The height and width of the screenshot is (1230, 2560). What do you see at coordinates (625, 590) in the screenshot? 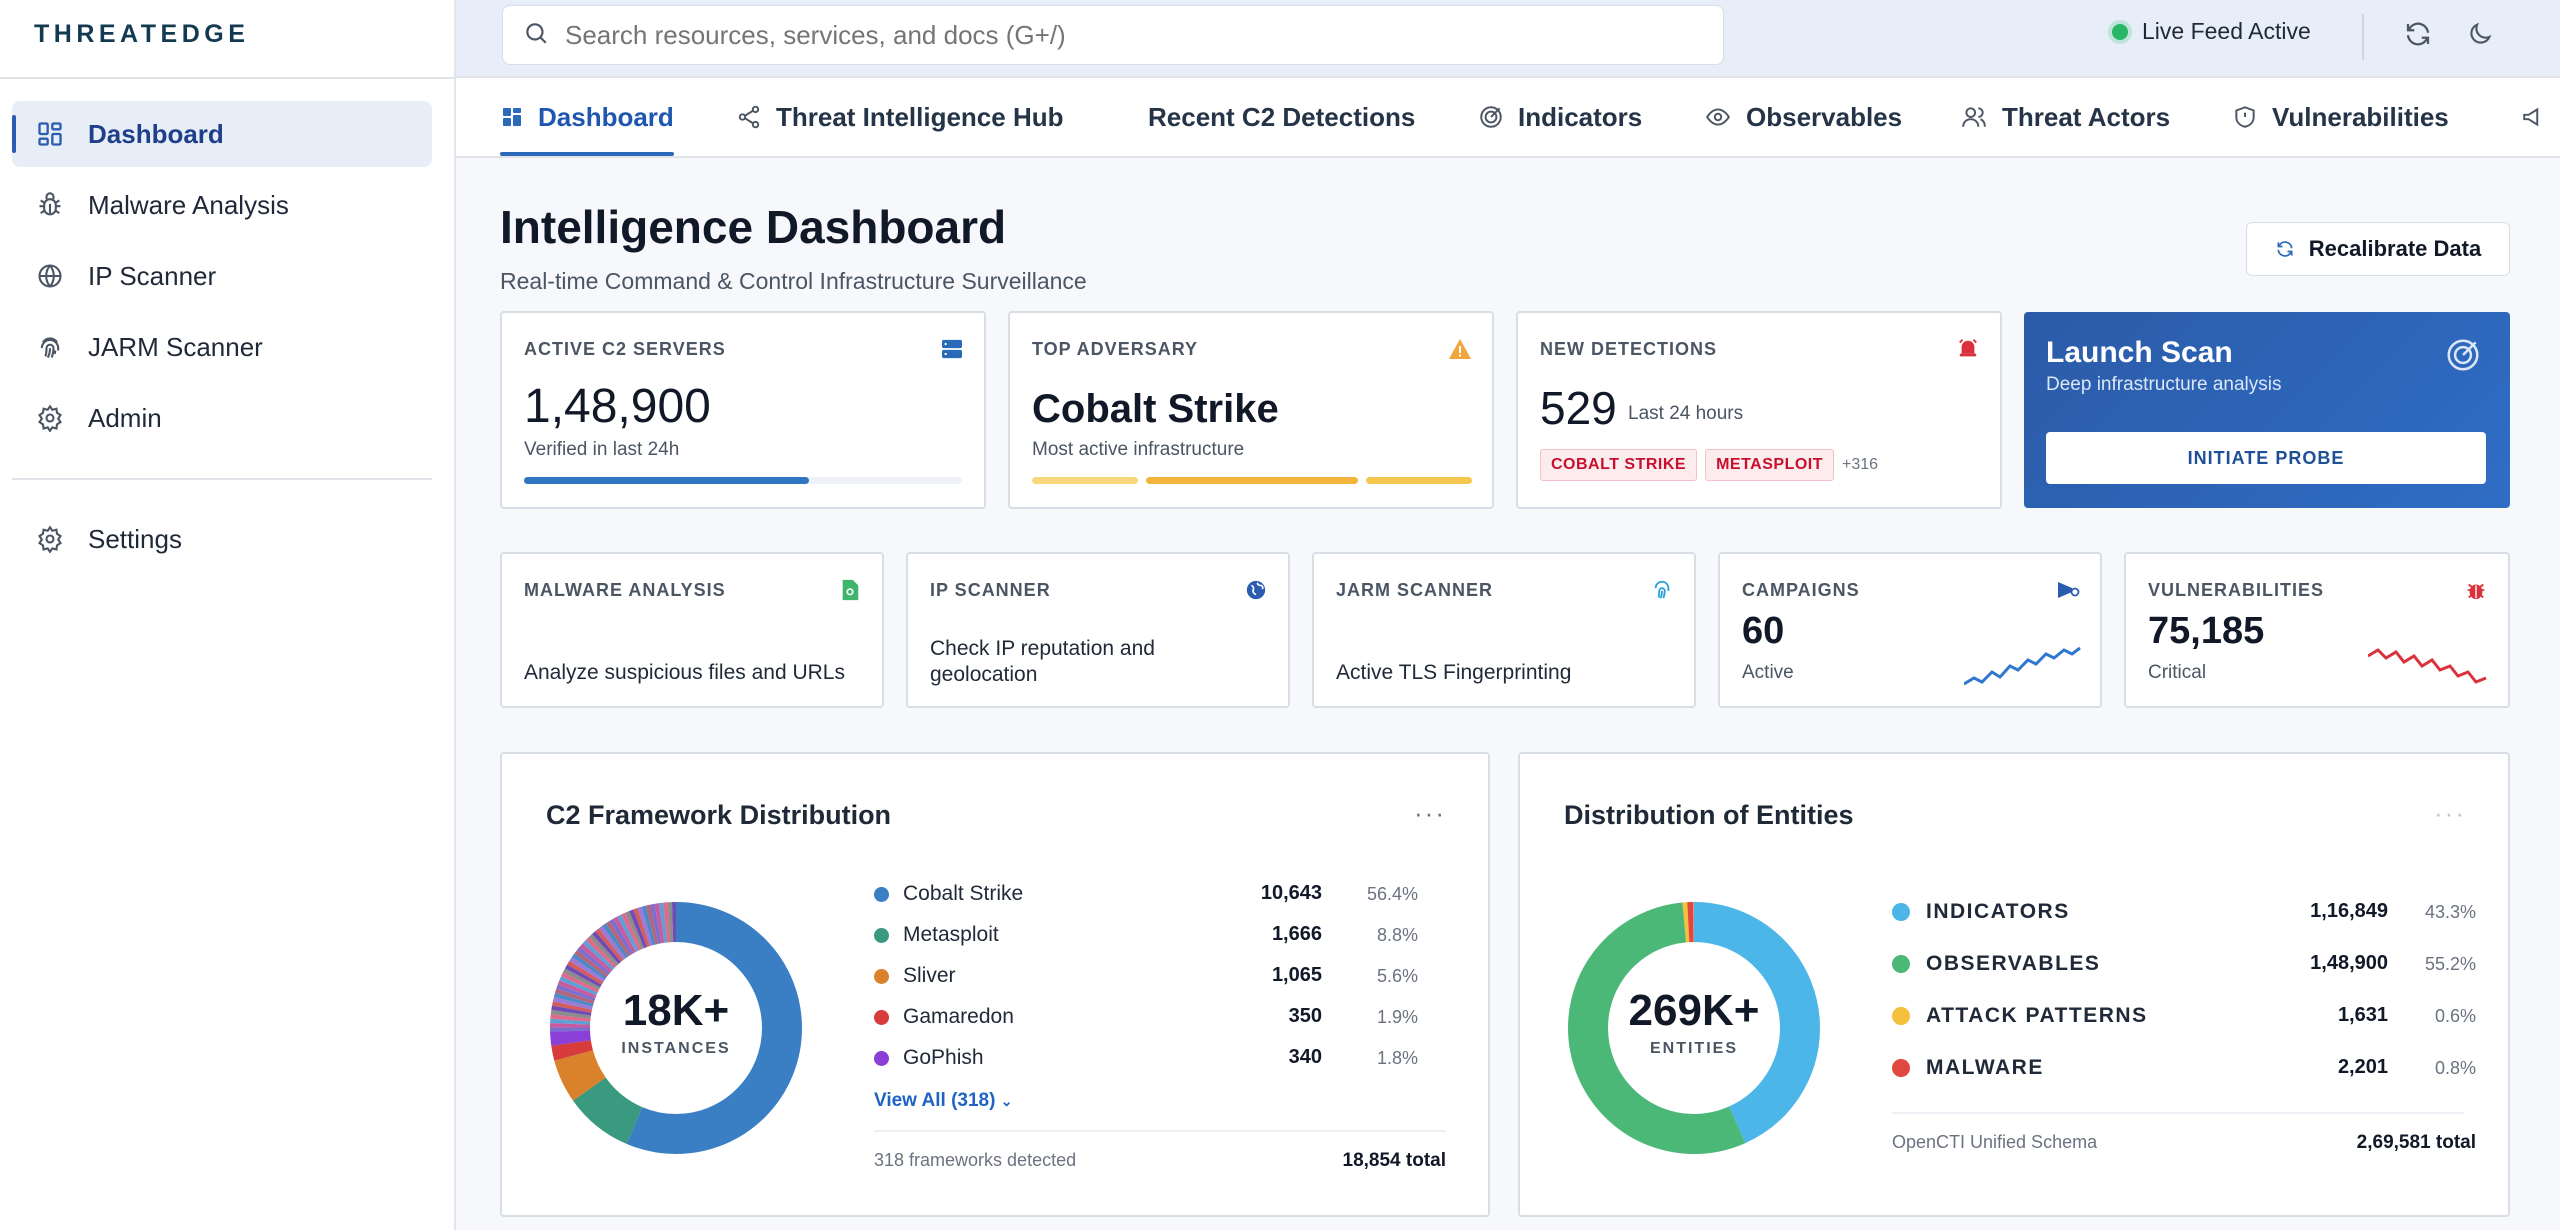
I see `card-label: MALWARE ANALYSIS` at bounding box center [625, 590].